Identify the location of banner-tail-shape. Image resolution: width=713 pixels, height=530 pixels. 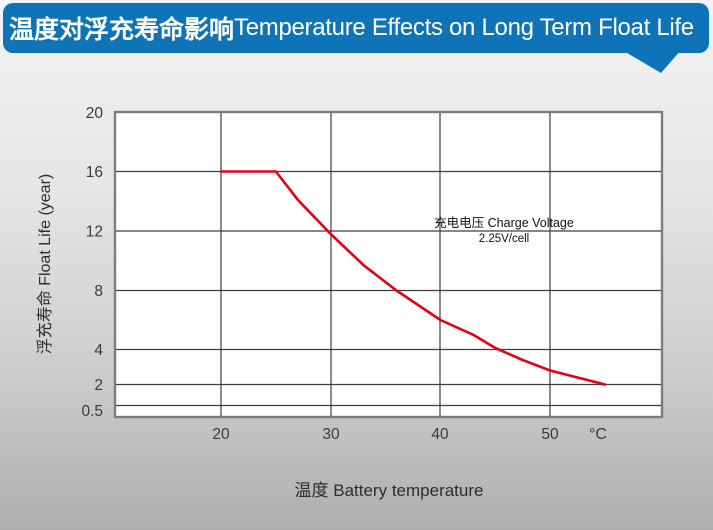
(651, 61).